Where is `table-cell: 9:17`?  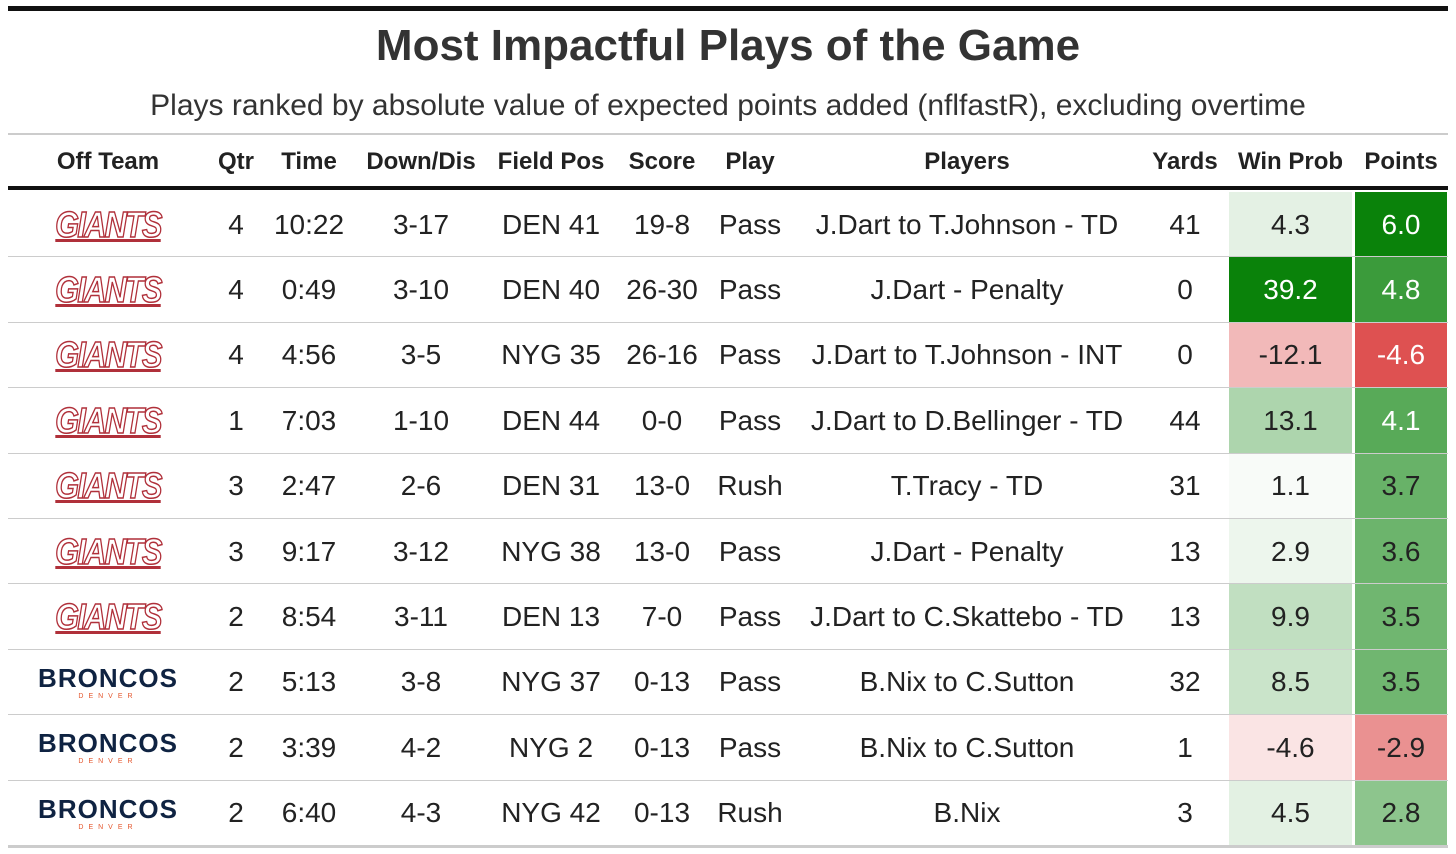
table-cell: 9:17 is located at coordinates (309, 551).